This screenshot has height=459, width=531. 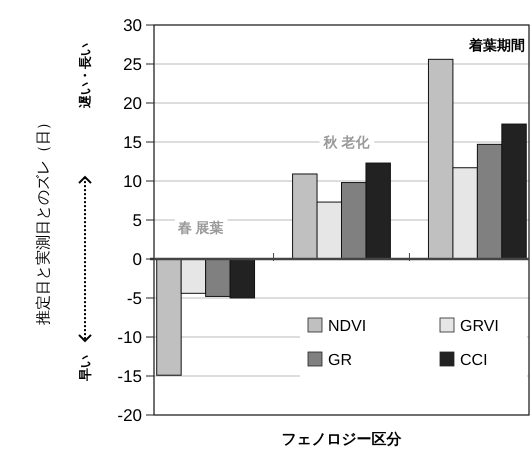 I want to click on y-tick-label: -5, so click(x=134, y=298).